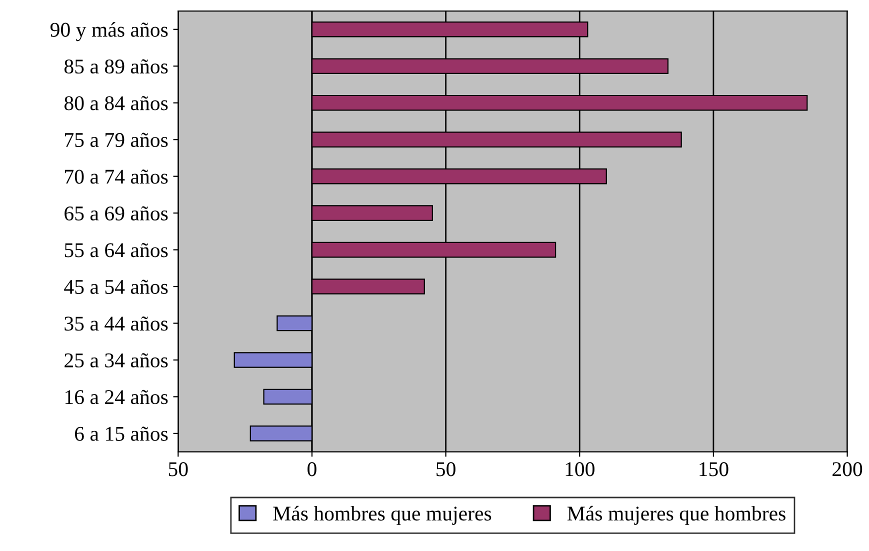 The height and width of the screenshot is (551, 869). What do you see at coordinates (116, 103) in the screenshot?
I see `y-tick-label: 80 a 84 años` at bounding box center [116, 103].